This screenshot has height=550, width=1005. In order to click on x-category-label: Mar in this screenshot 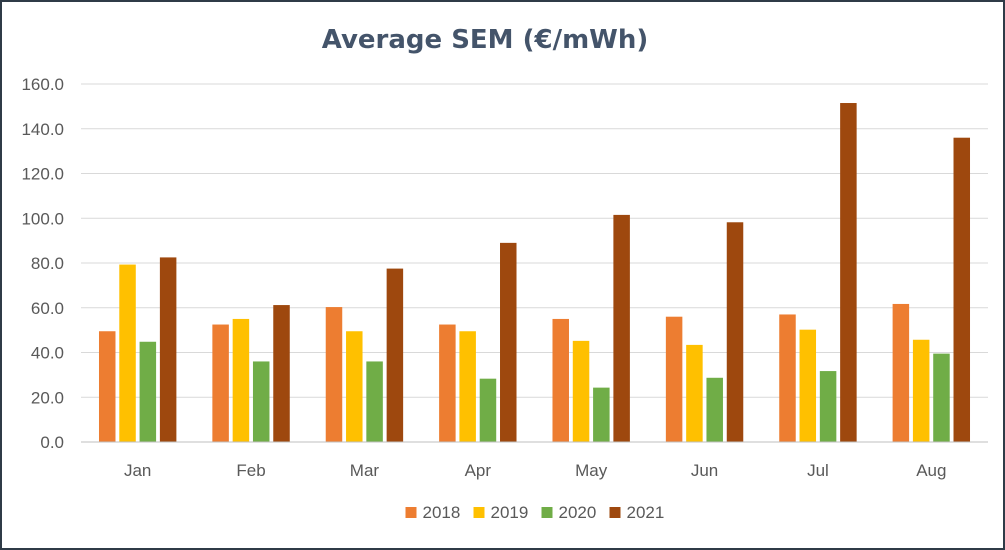, I will do `click(365, 470)`.